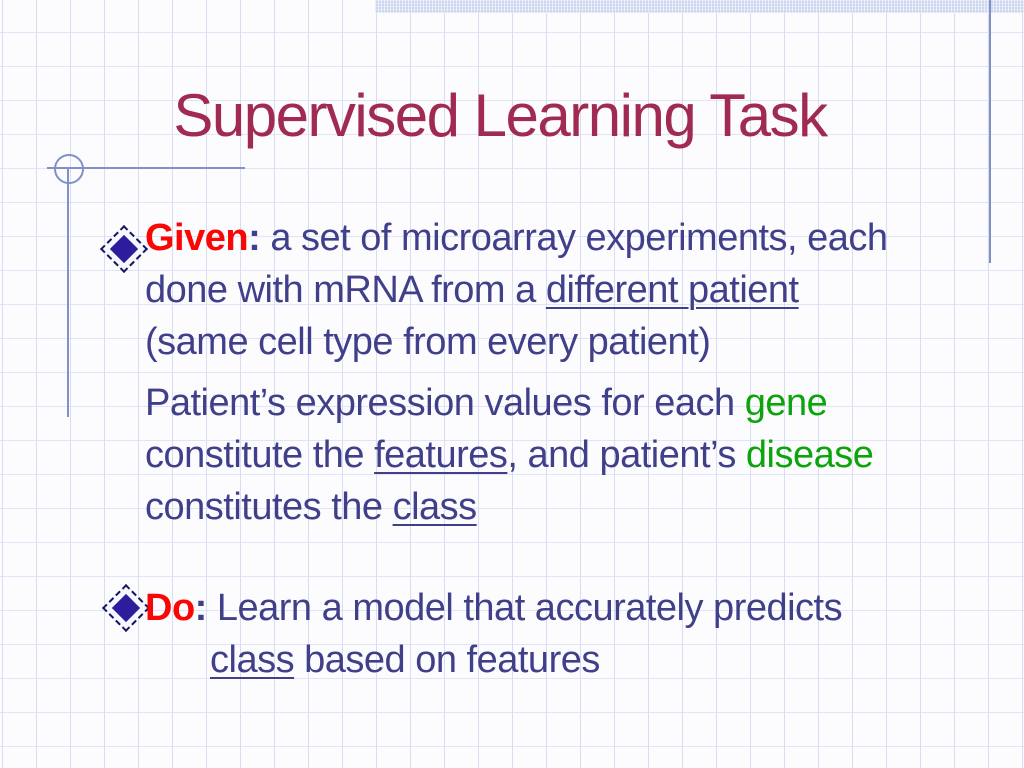 This screenshot has width=1024, height=768. I want to click on patient-line2-green-text: disease, so click(809, 455).